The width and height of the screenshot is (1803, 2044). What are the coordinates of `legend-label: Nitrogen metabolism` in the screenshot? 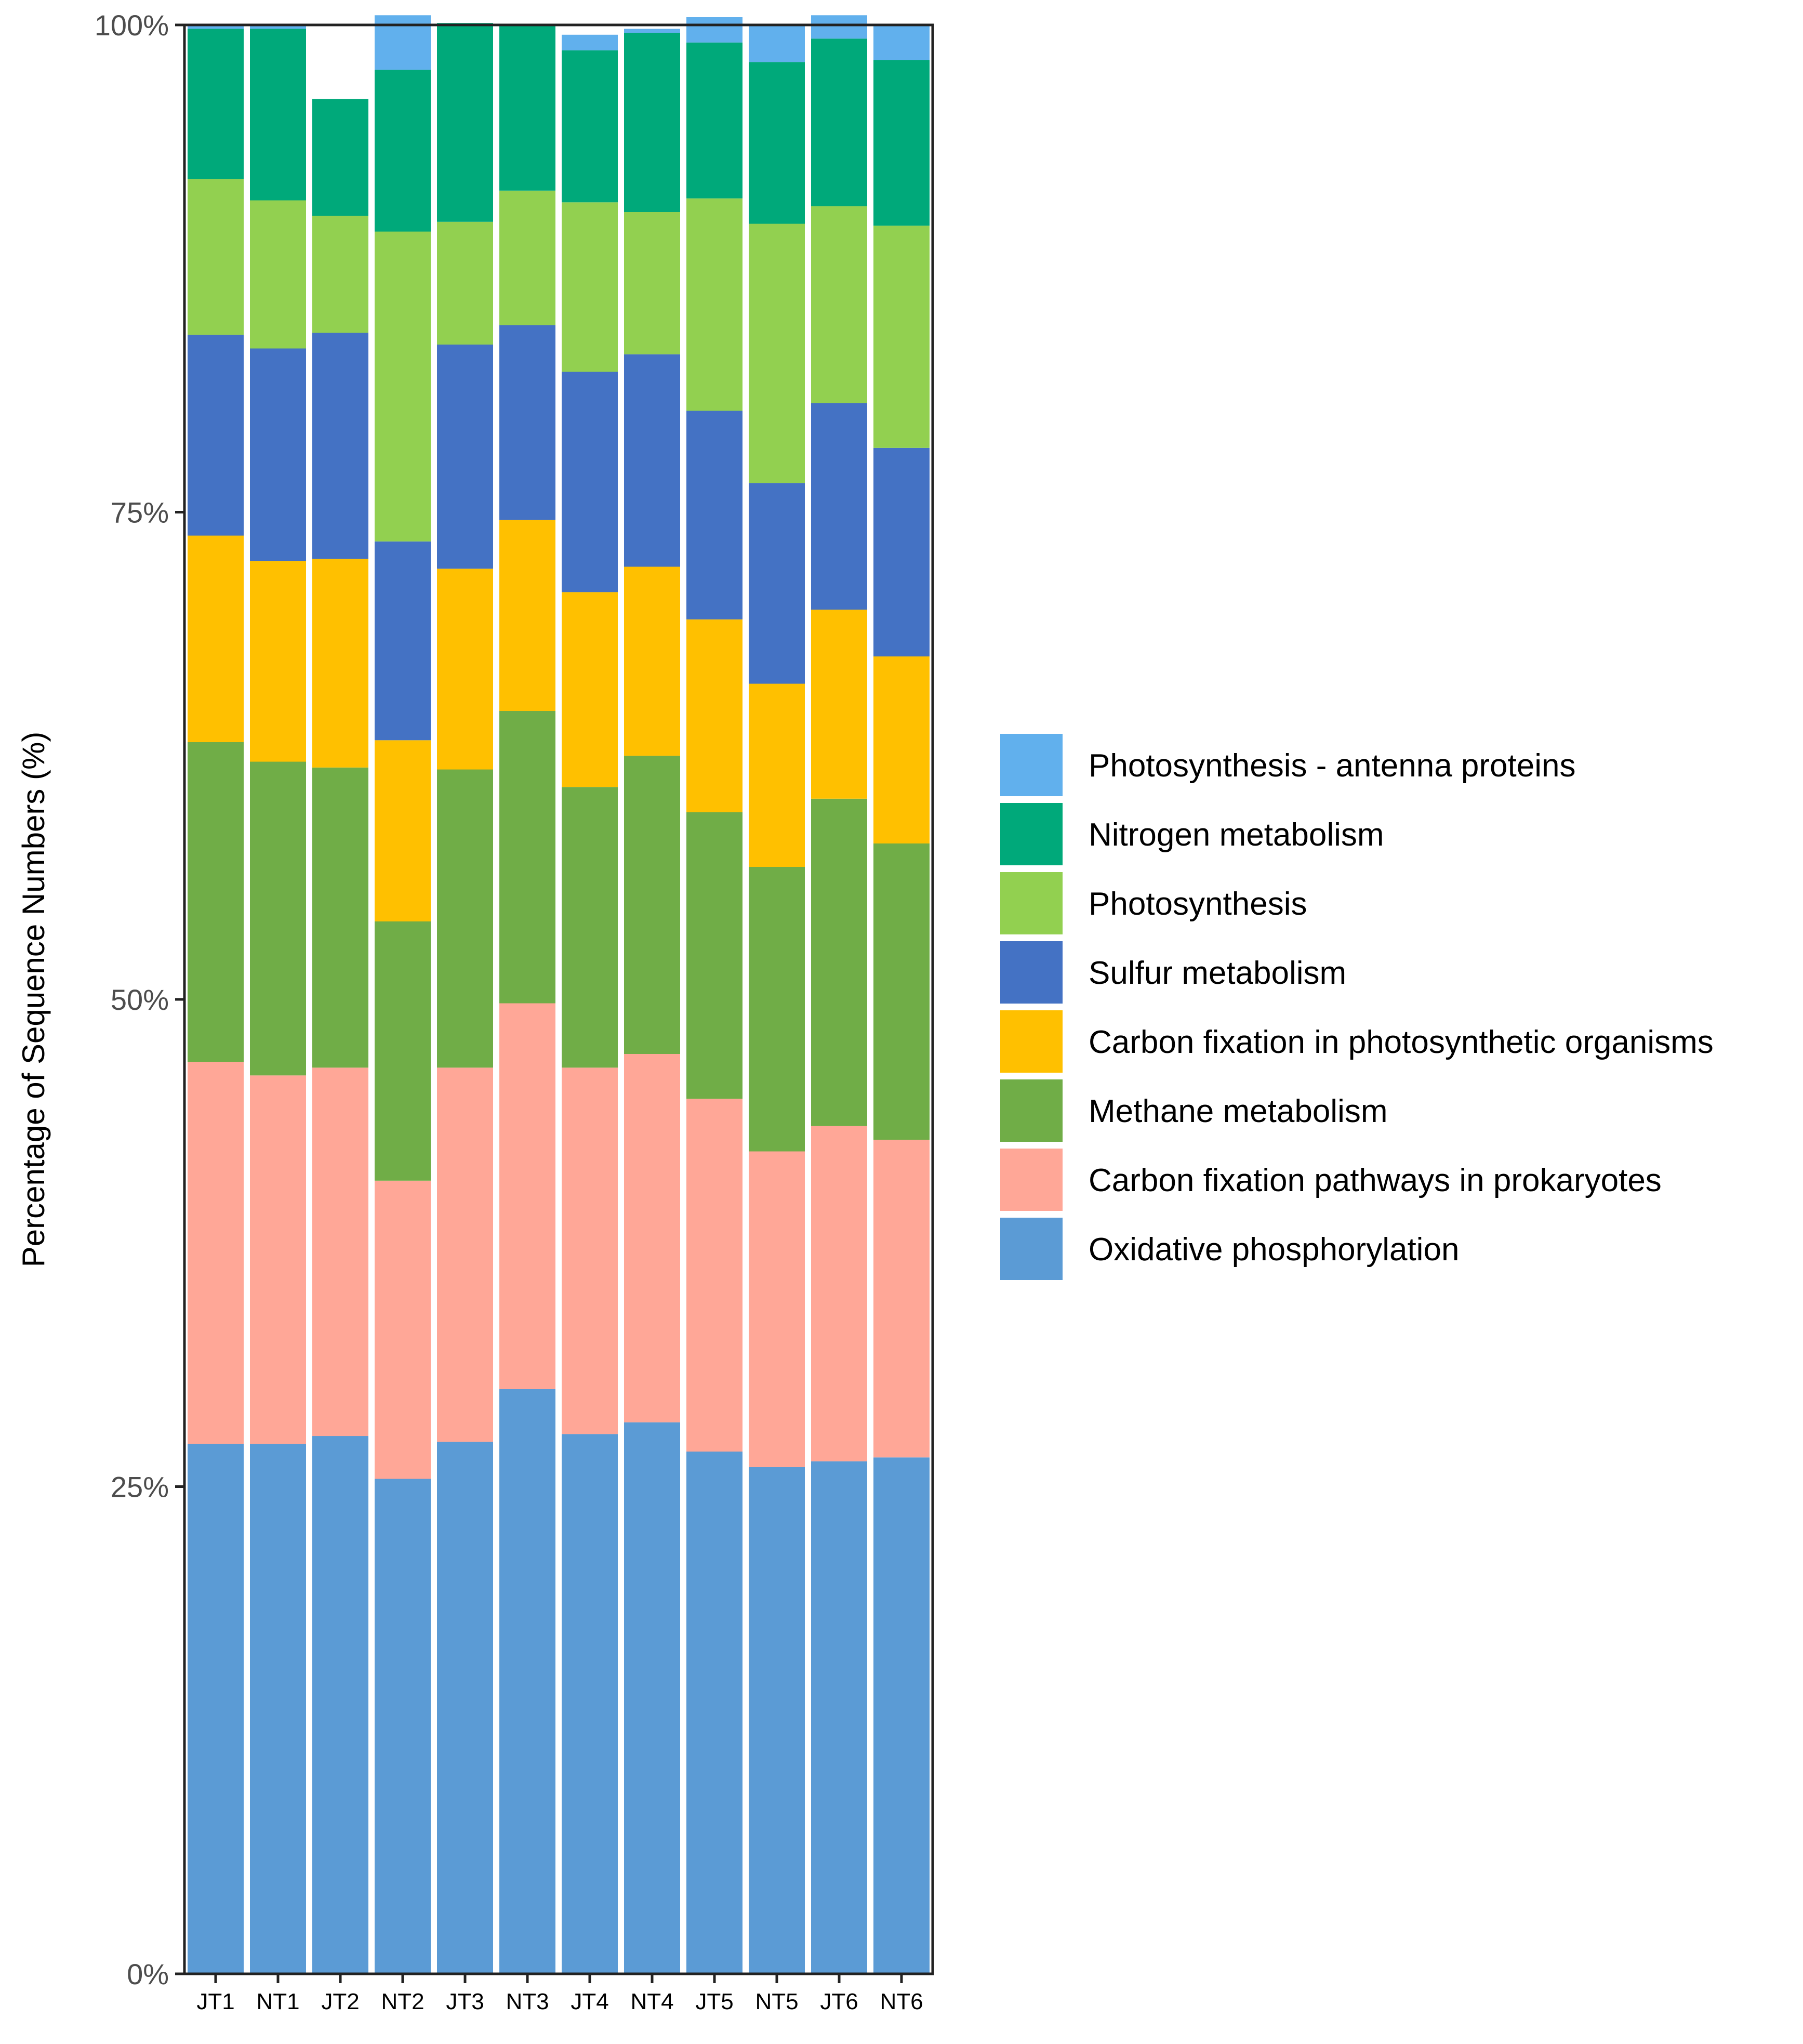 It's located at (1237, 835).